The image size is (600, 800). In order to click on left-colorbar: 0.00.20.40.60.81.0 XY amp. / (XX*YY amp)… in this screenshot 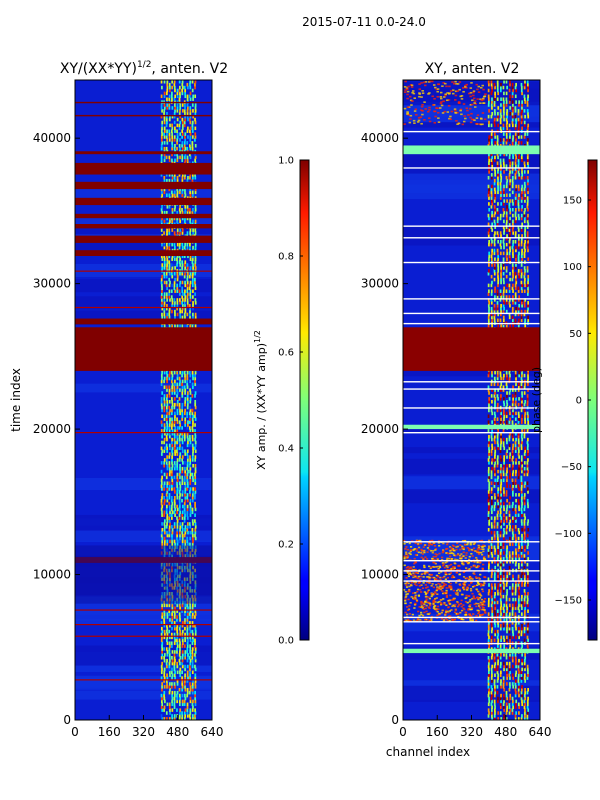, I will do `click(281, 401)`.